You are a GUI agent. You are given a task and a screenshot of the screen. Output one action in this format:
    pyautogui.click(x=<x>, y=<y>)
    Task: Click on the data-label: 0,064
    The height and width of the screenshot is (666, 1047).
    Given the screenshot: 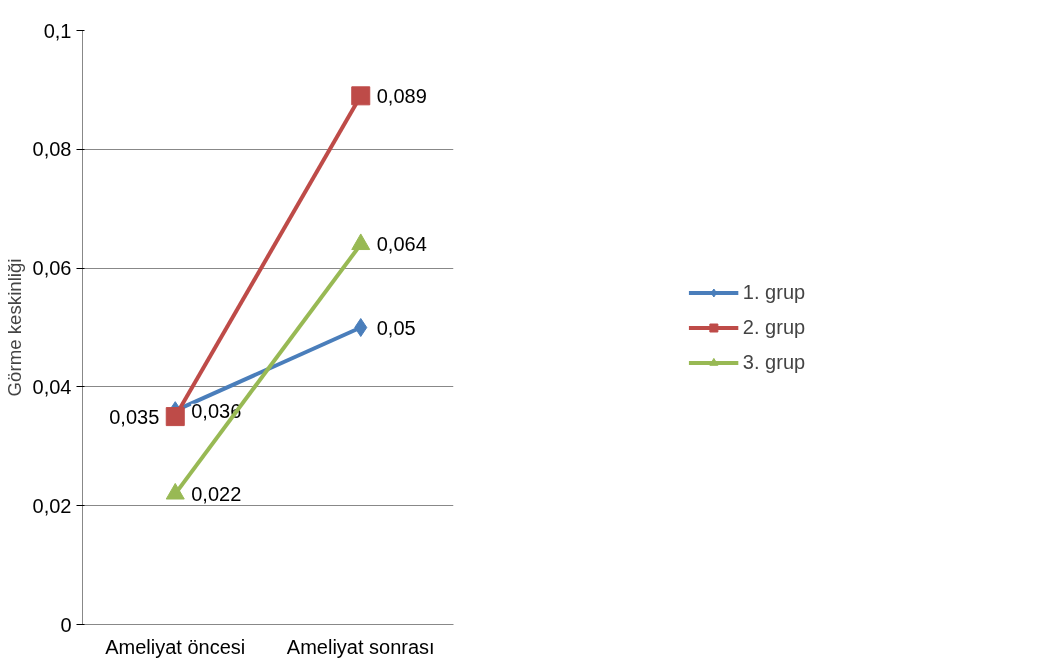 What is the action you would take?
    pyautogui.click(x=401, y=244)
    